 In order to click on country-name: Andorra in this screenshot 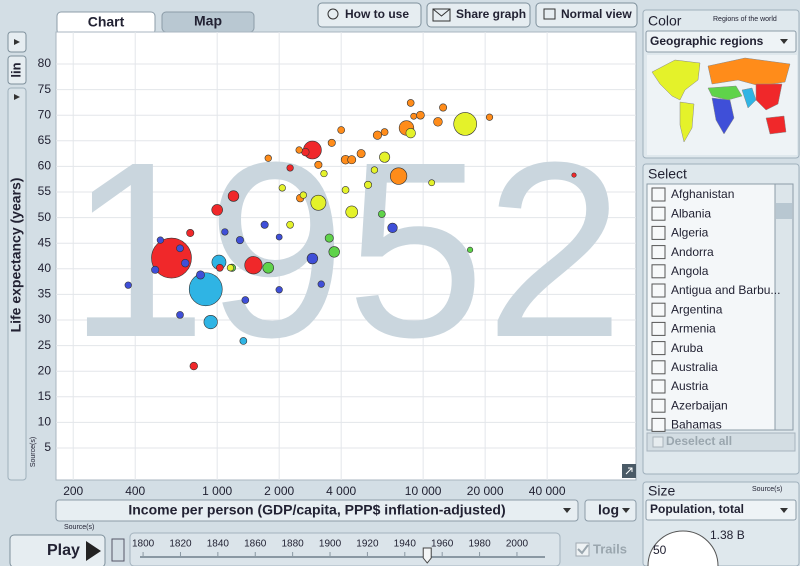, I will do `click(692, 252)`.